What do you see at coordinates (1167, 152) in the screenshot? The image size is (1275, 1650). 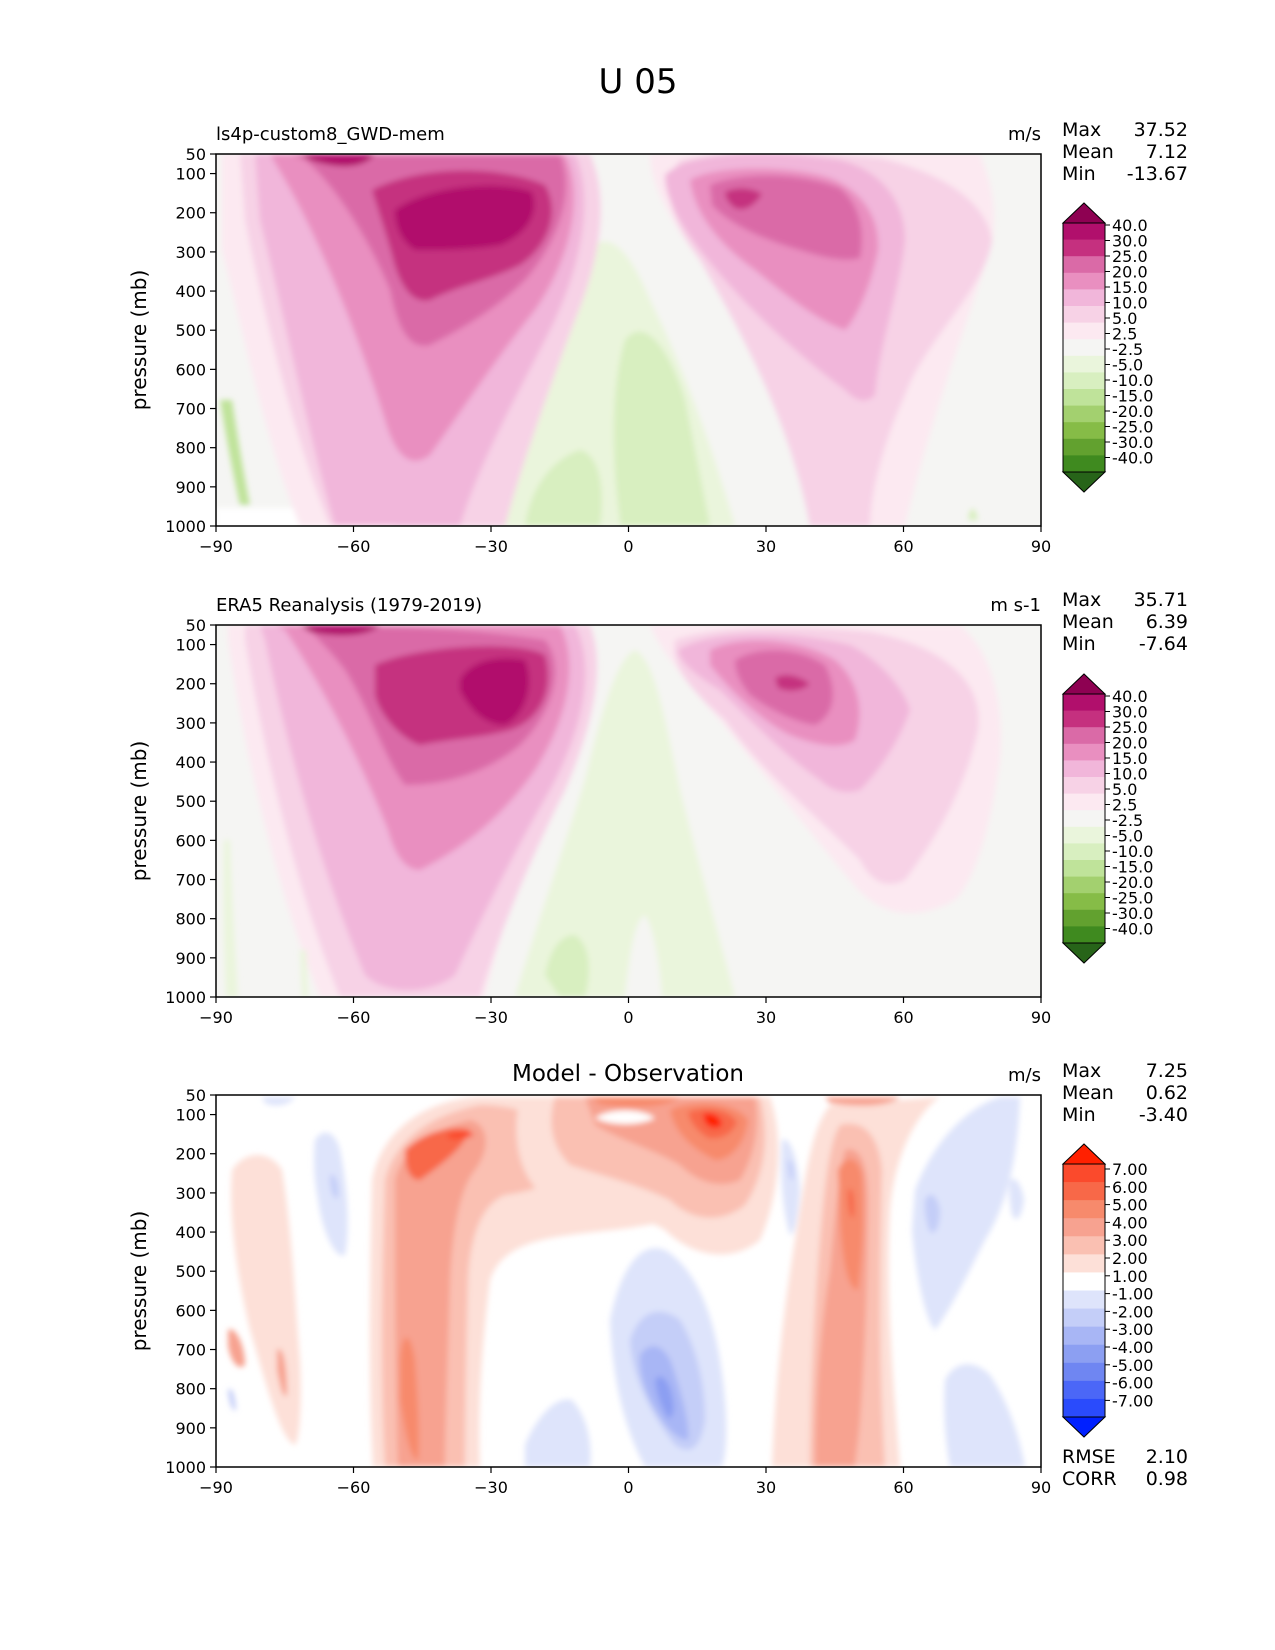 I see `panel-model-mean-value: 7.12` at bounding box center [1167, 152].